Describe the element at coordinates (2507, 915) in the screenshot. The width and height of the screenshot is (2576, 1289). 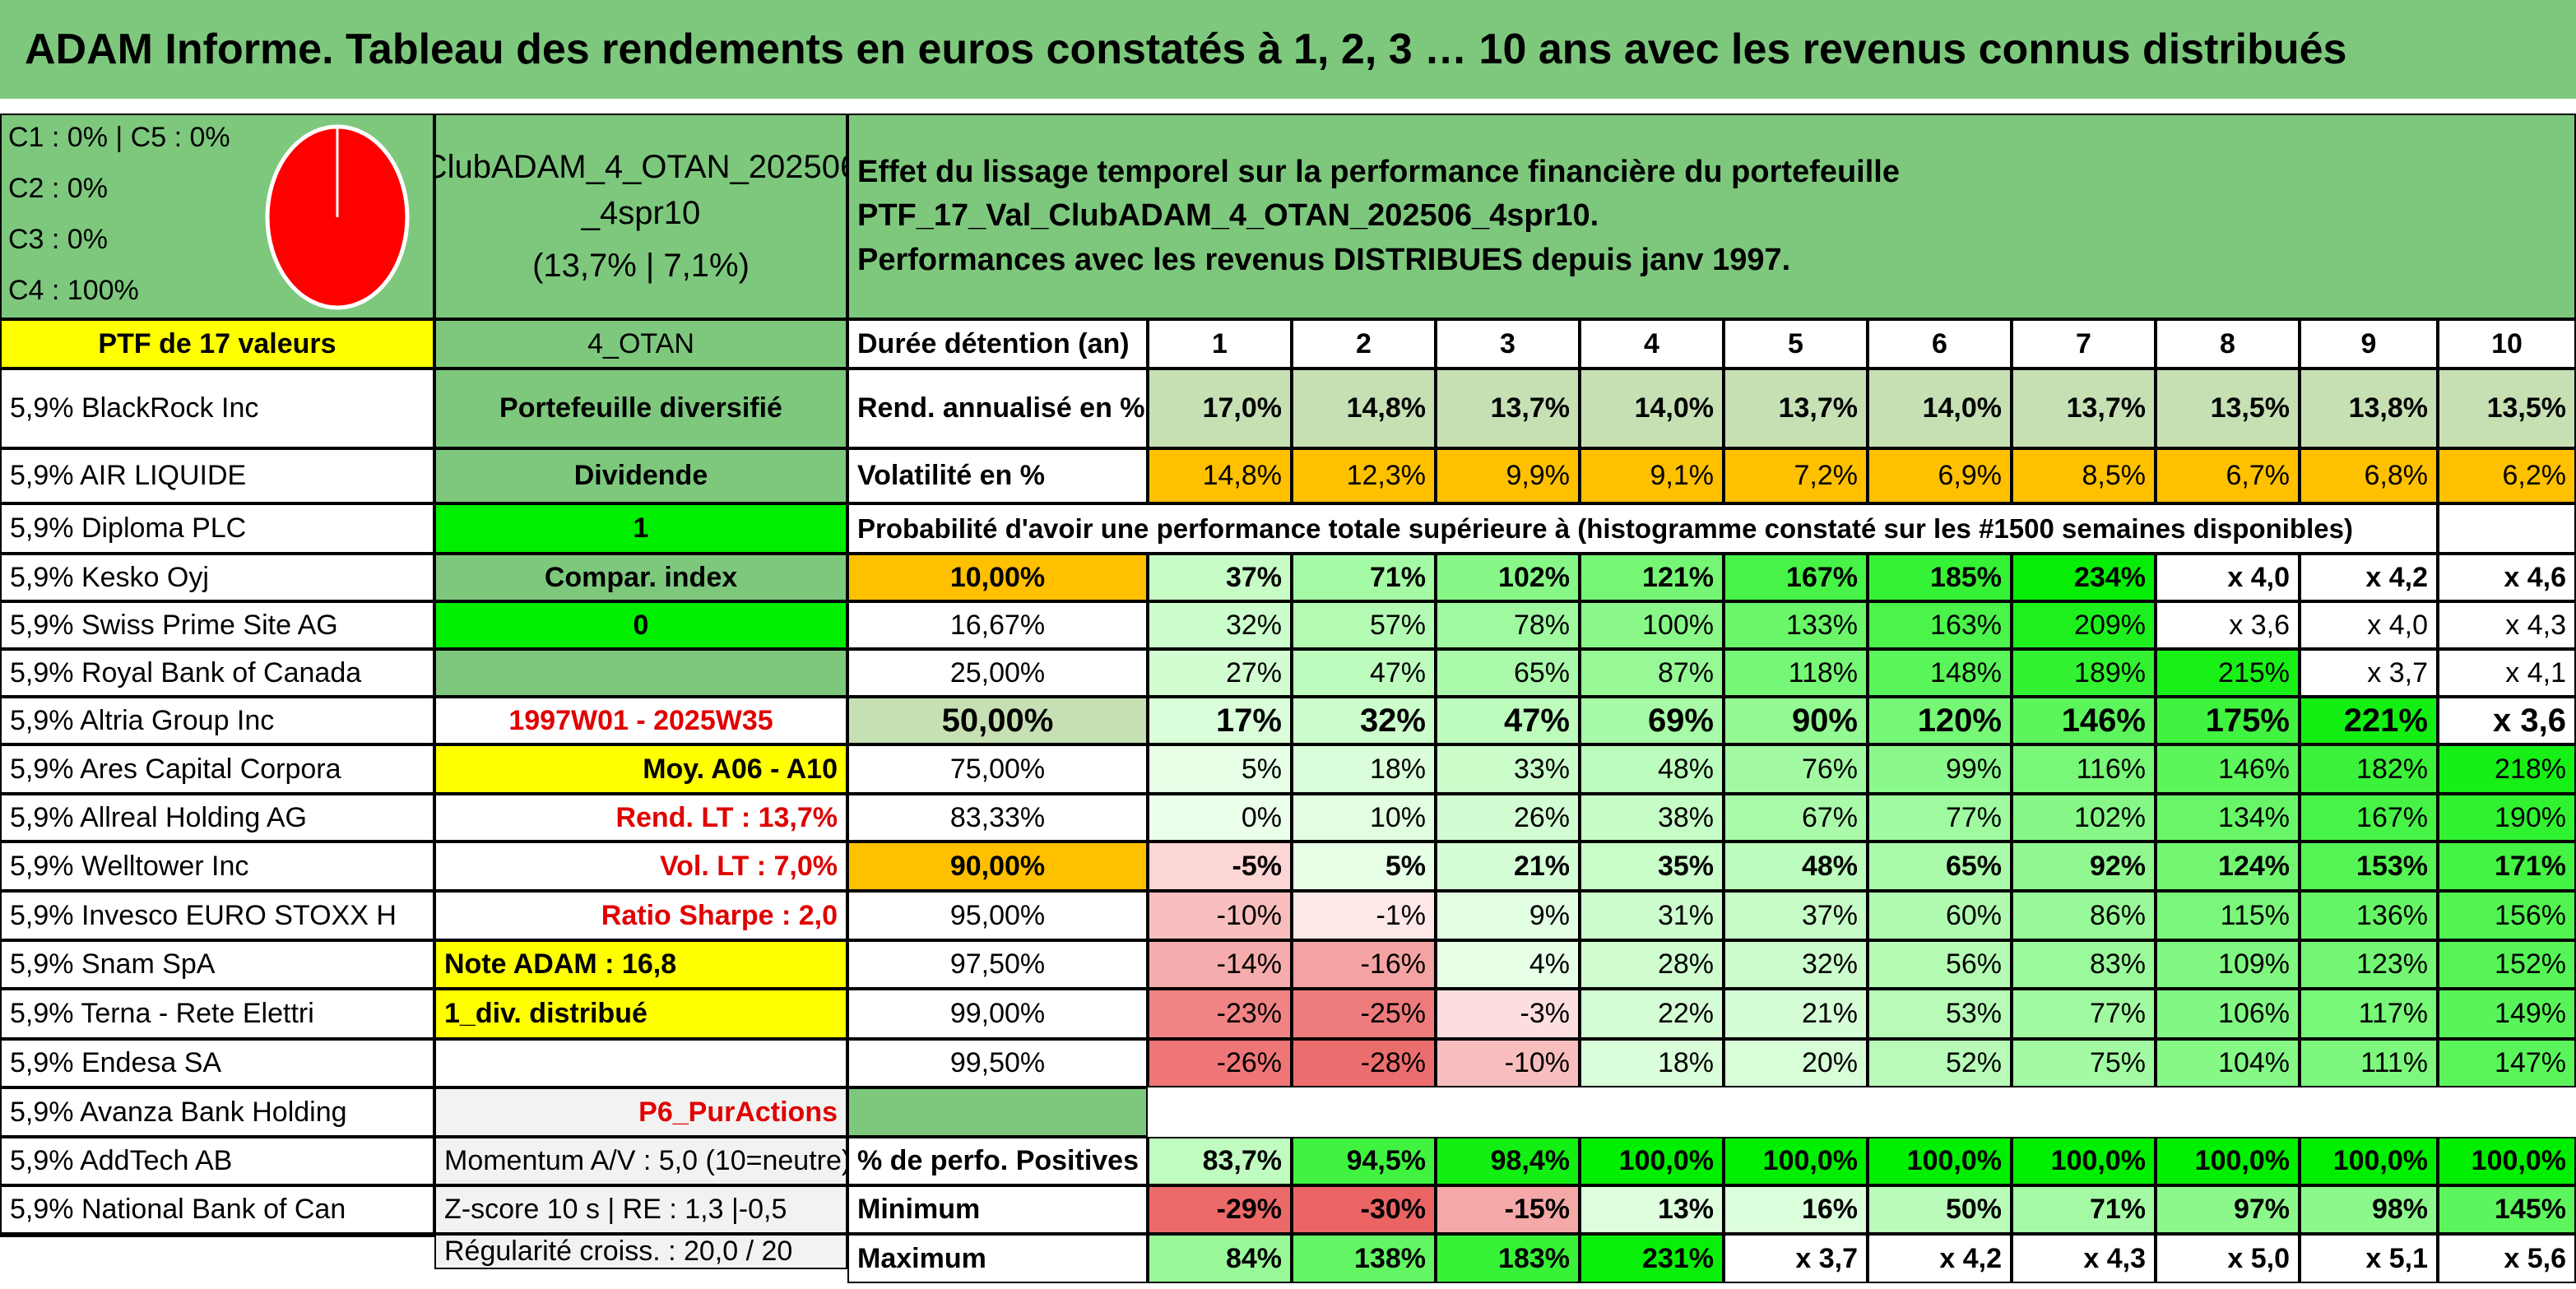
I see `probability-value: 156%` at that location.